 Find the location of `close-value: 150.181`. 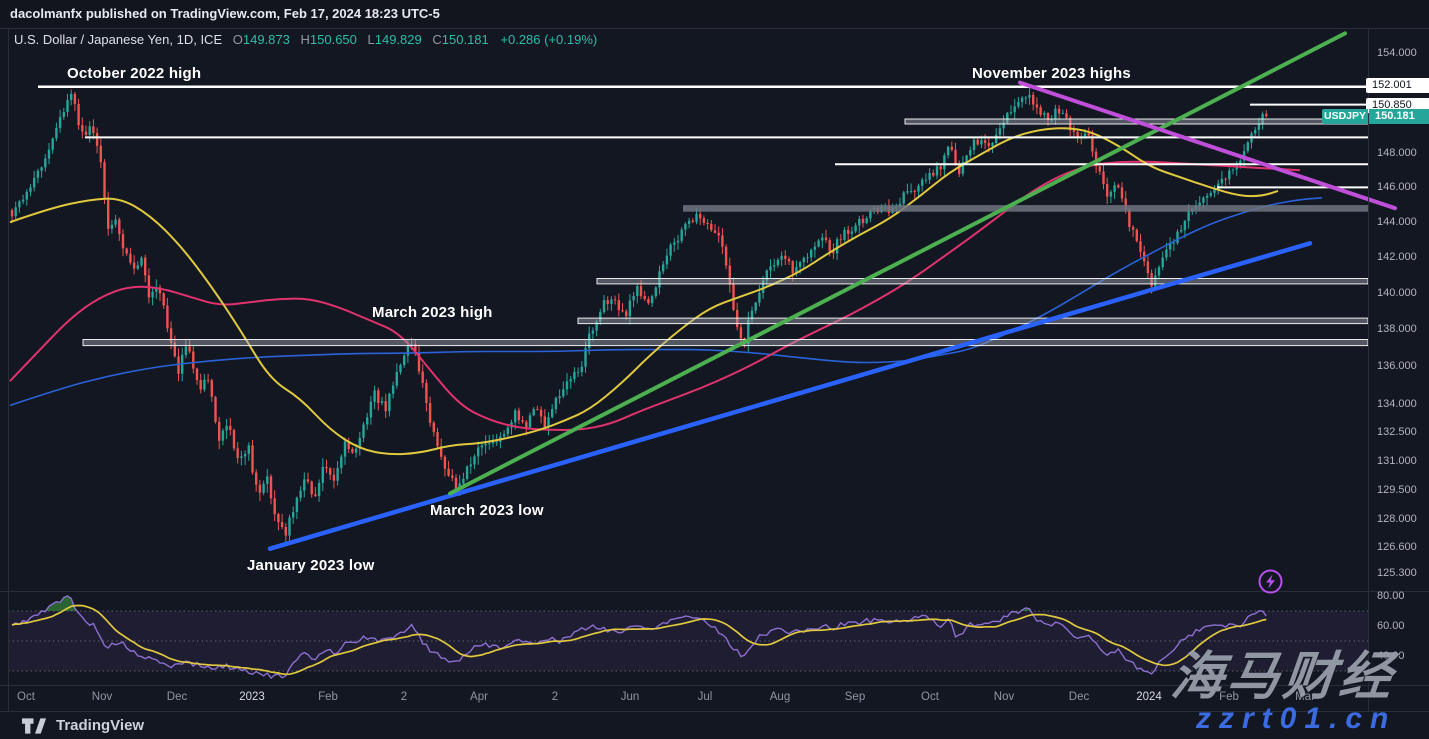

close-value: 150.181 is located at coordinates (465, 39).